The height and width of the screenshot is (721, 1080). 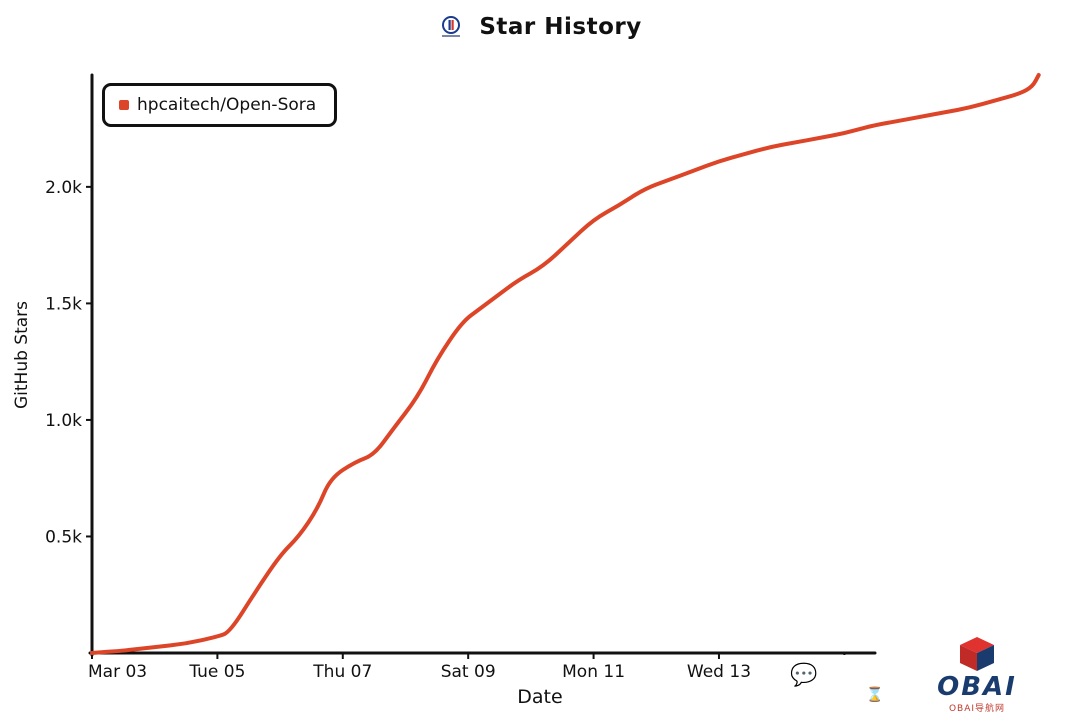 What do you see at coordinates (468, 672) in the screenshot?
I see `x-tick-label: Sat 09` at bounding box center [468, 672].